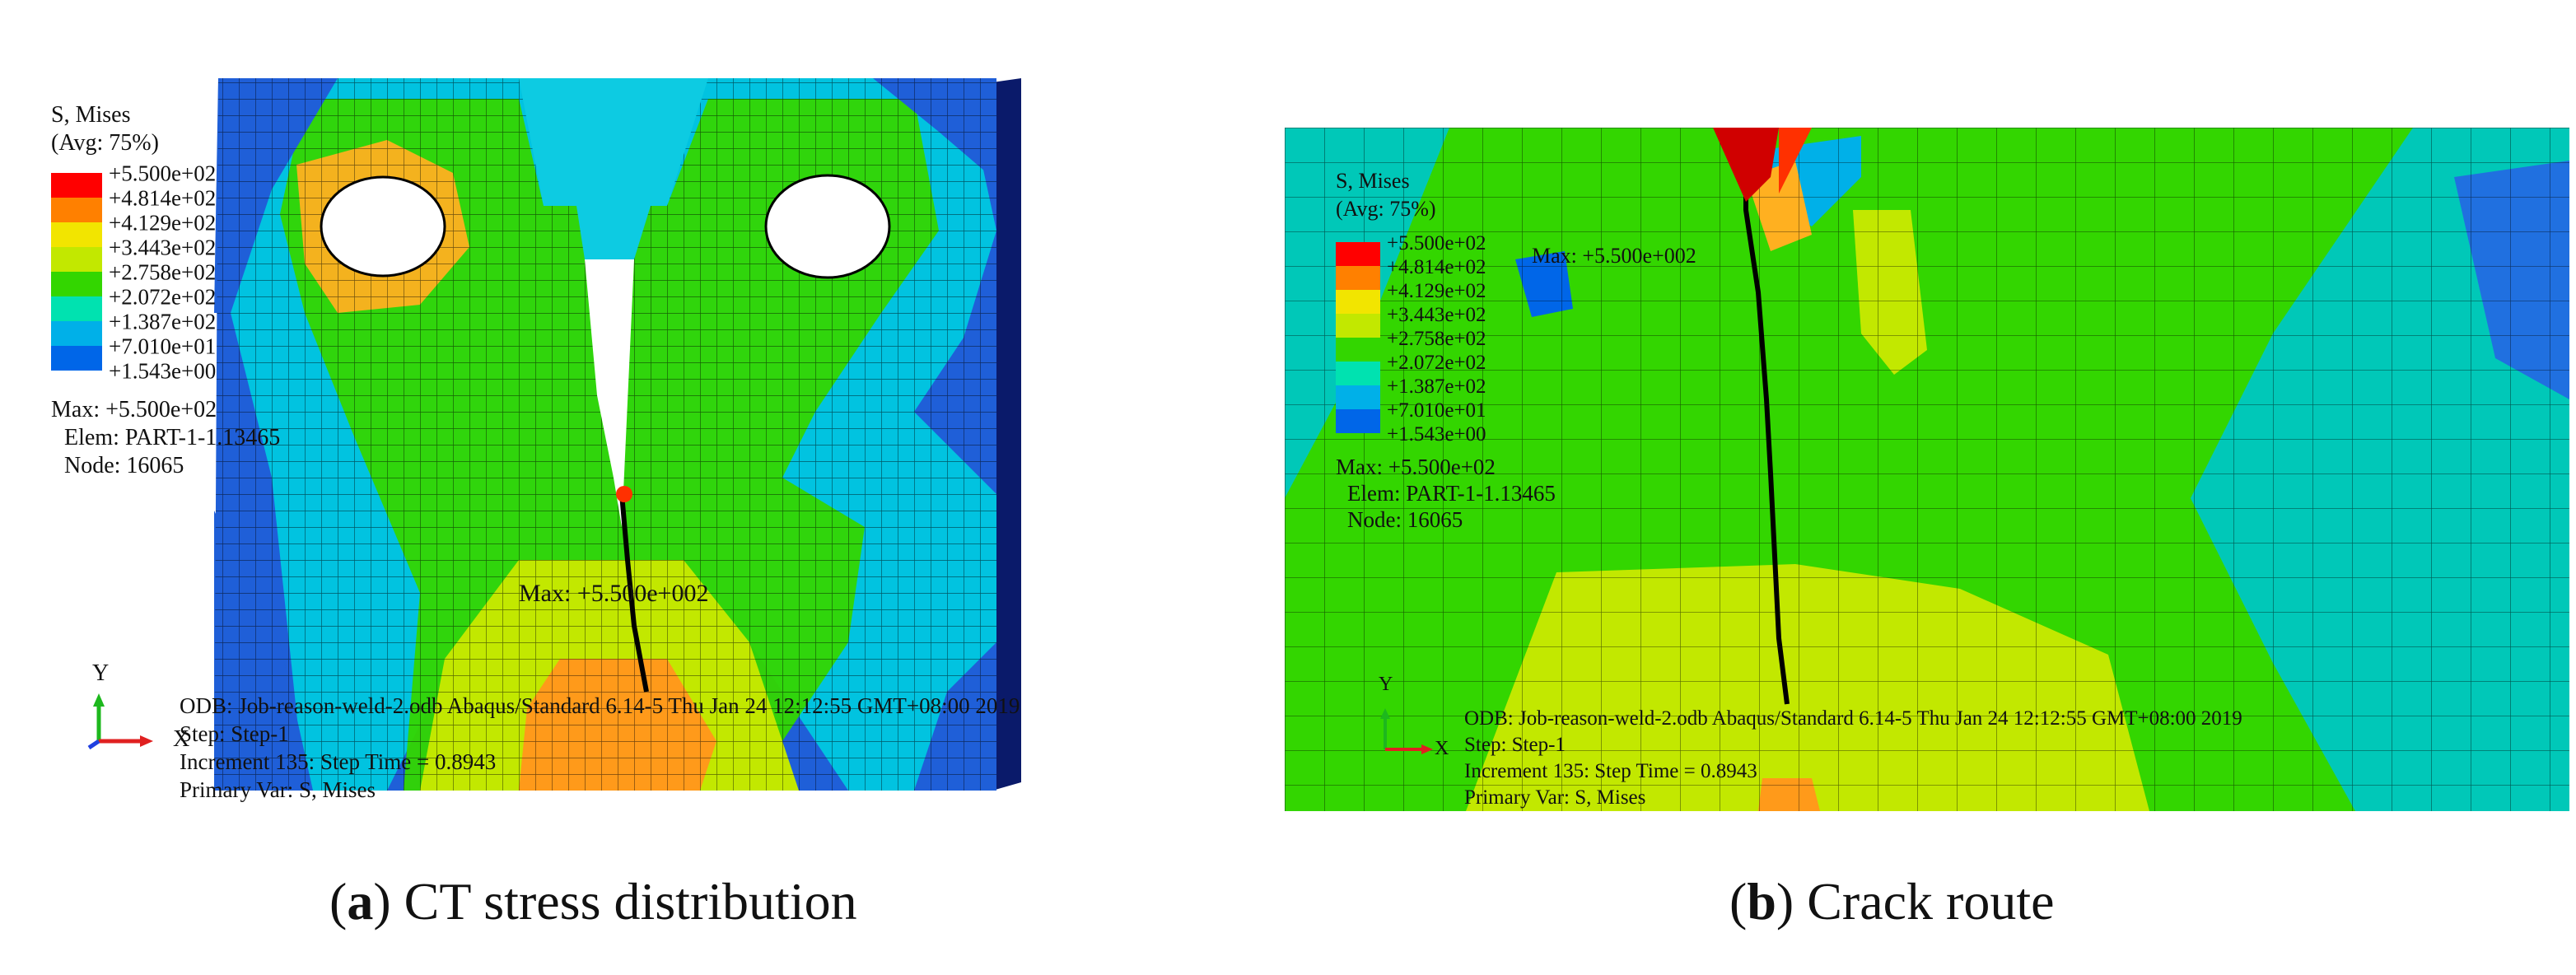 The image size is (2576, 975). Describe the element at coordinates (1746, 165) in the screenshot. I see `crack-tip-red` at that location.